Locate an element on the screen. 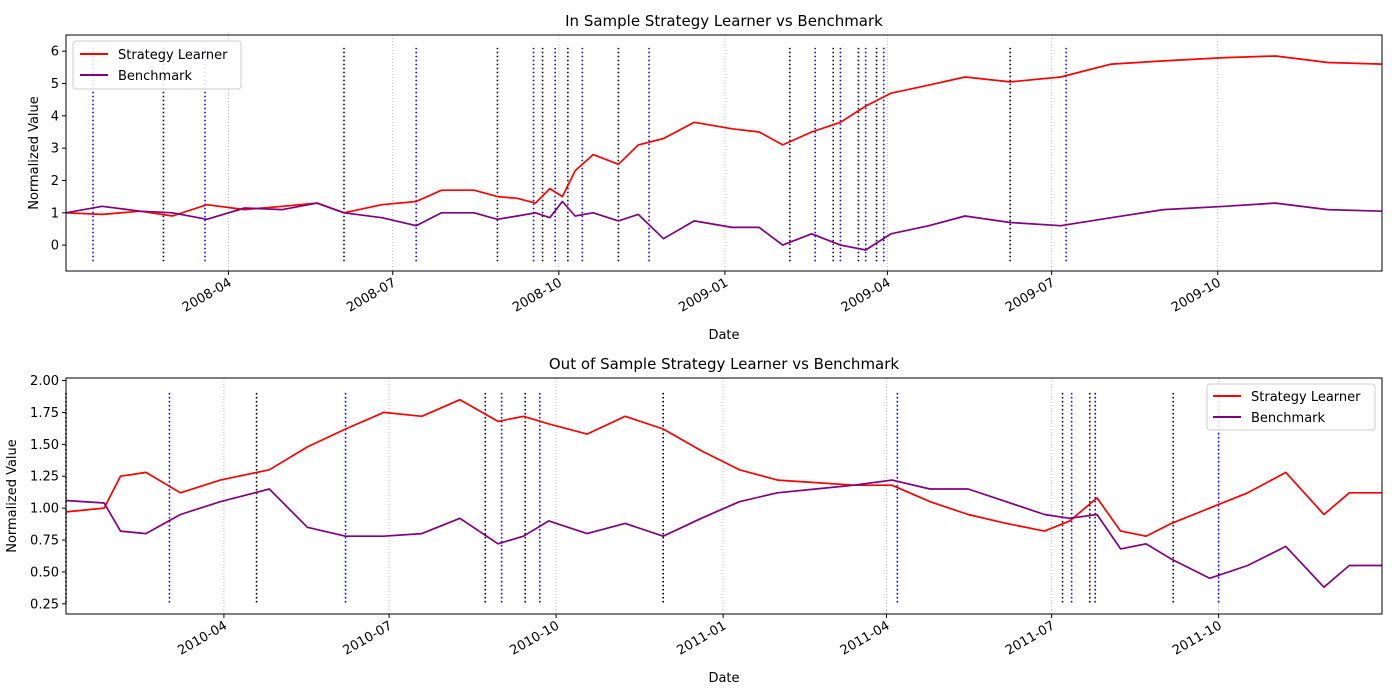 The width and height of the screenshot is (1400, 700). x-tick-label: 2011-04 is located at coordinates (865, 638).